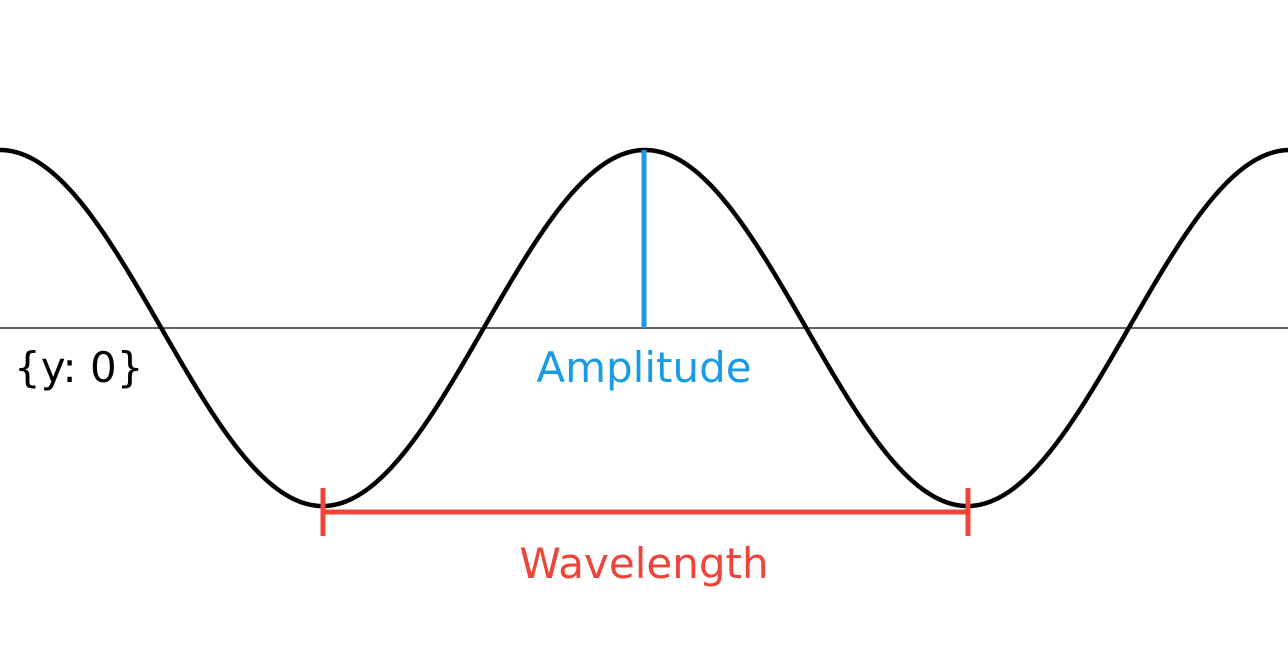 The image size is (1288, 659). Describe the element at coordinates (643, 367) in the screenshot. I see `amplitude-label: Amplitude` at that location.